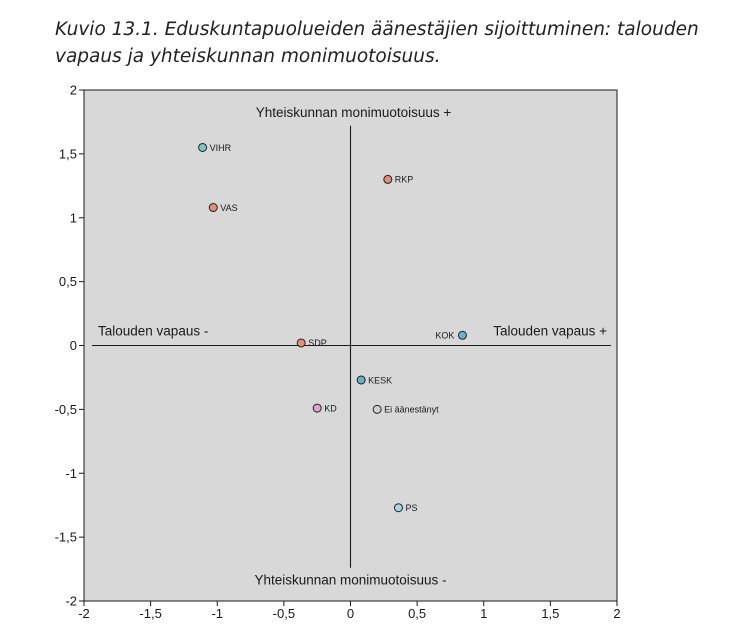 This screenshot has width=746, height=643. Describe the element at coordinates (228, 208) in the screenshot. I see `point-label: VAS` at that location.